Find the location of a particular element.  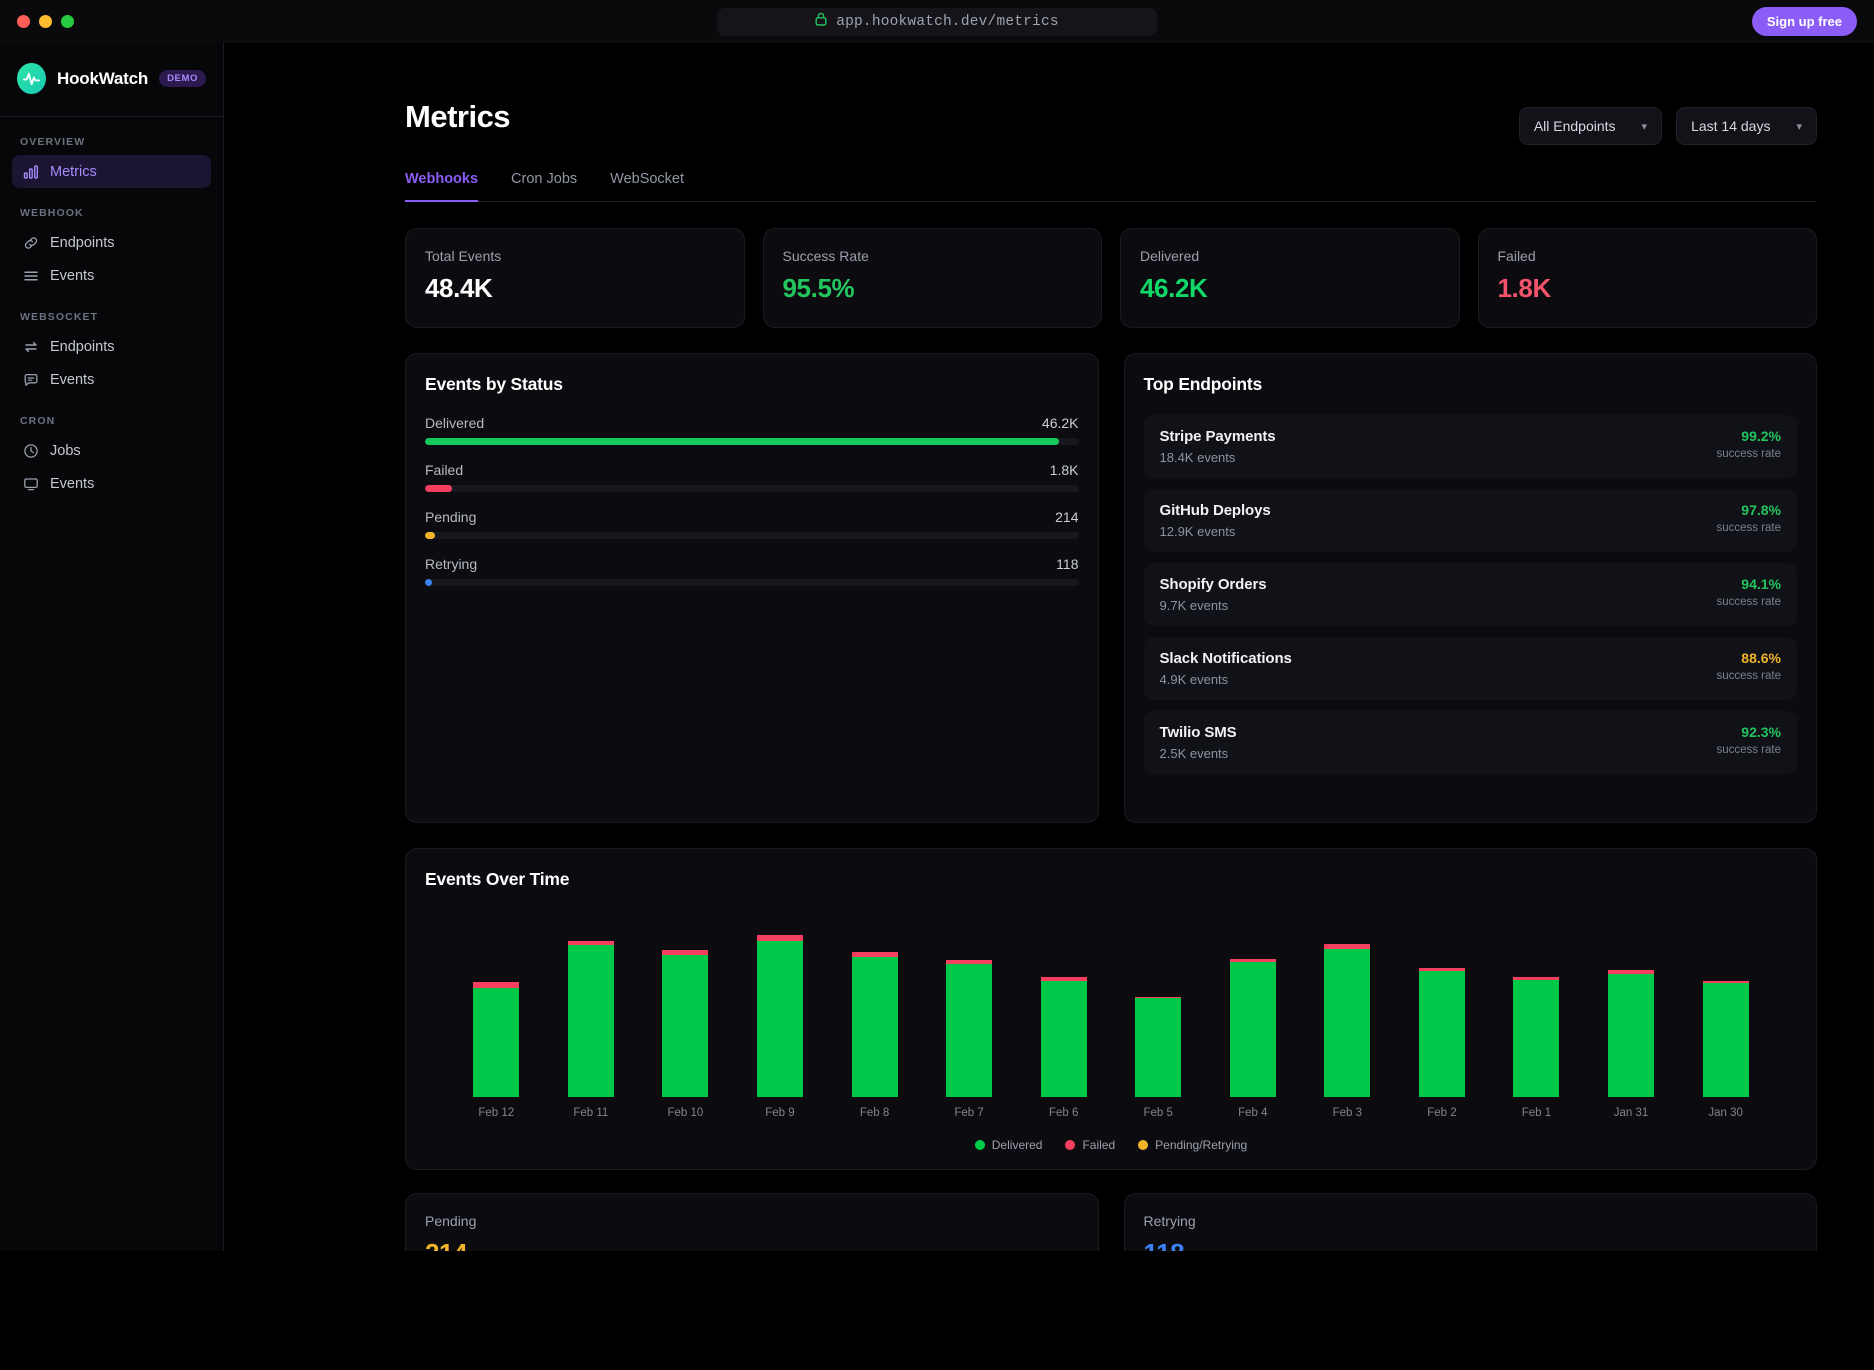

sidebar-item-webhook-endpoints: Endpoints is located at coordinates (111, 242).